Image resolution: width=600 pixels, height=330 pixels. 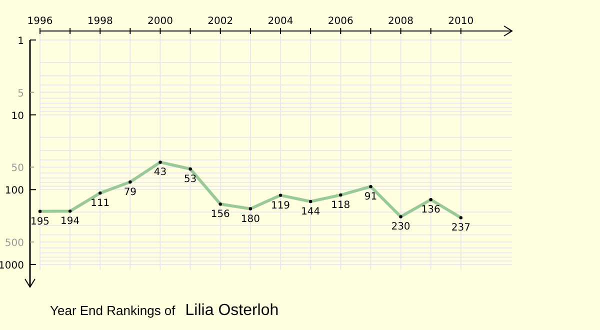 What do you see at coordinates (460, 228) in the screenshot?
I see `data-label: 237` at bounding box center [460, 228].